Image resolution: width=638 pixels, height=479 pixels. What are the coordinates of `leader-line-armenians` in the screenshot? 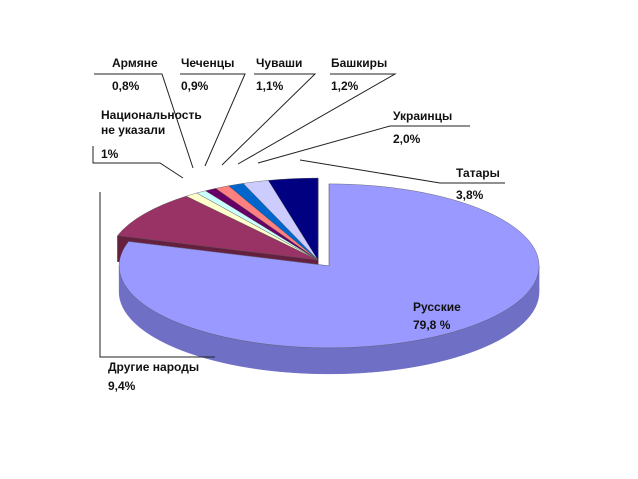 It's located at (144, 121).